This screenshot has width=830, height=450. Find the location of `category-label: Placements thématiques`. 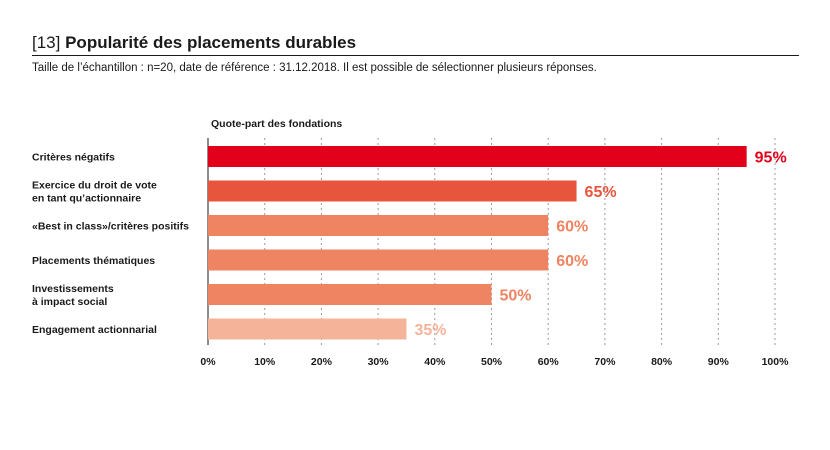

category-label: Placements thématiques is located at coordinates (93, 261).